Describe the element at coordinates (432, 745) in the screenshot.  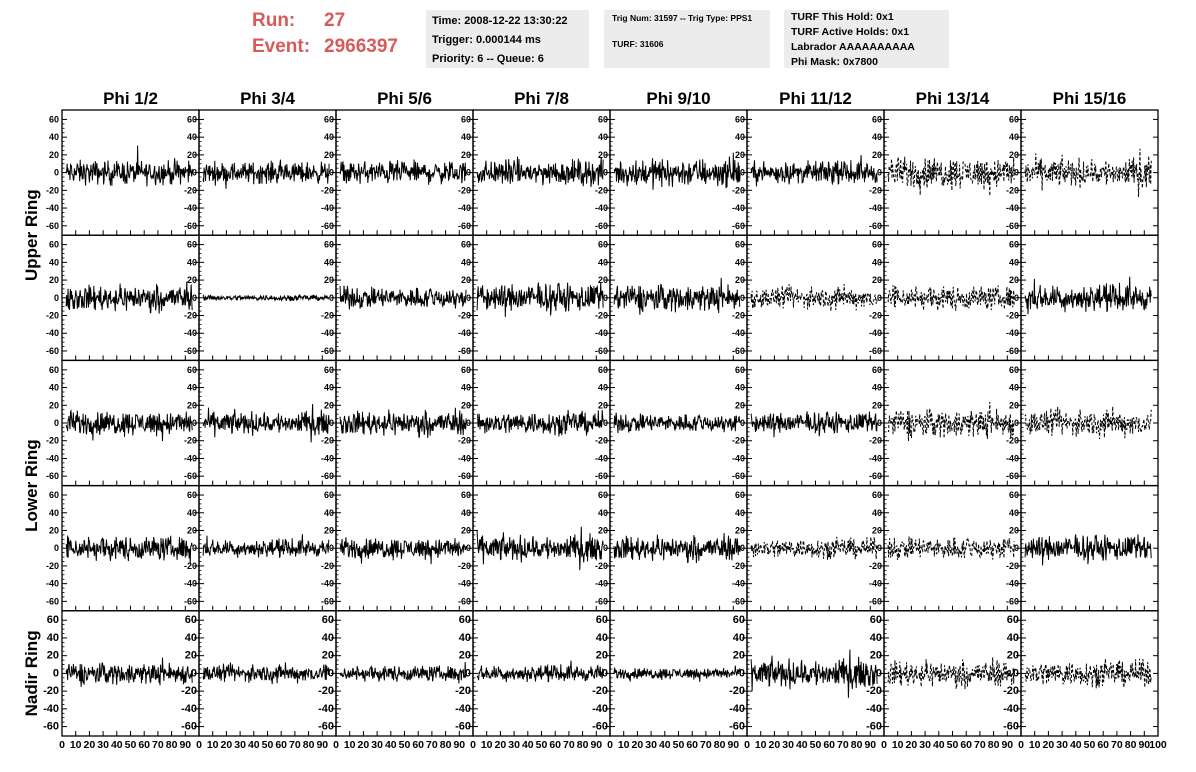
I see `x-tick-label: 70` at that location.